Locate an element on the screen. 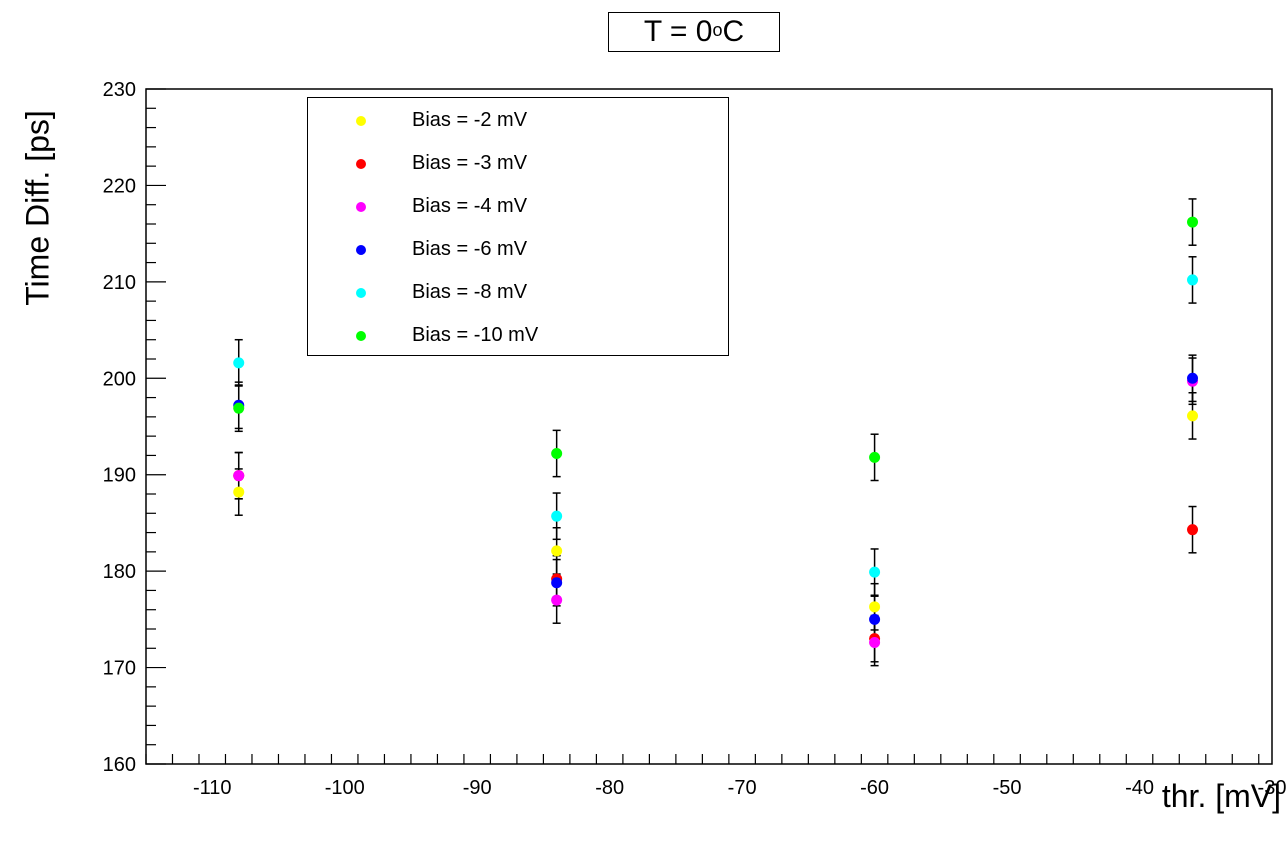  y-tick-label: 230 is located at coordinates (119, 90).